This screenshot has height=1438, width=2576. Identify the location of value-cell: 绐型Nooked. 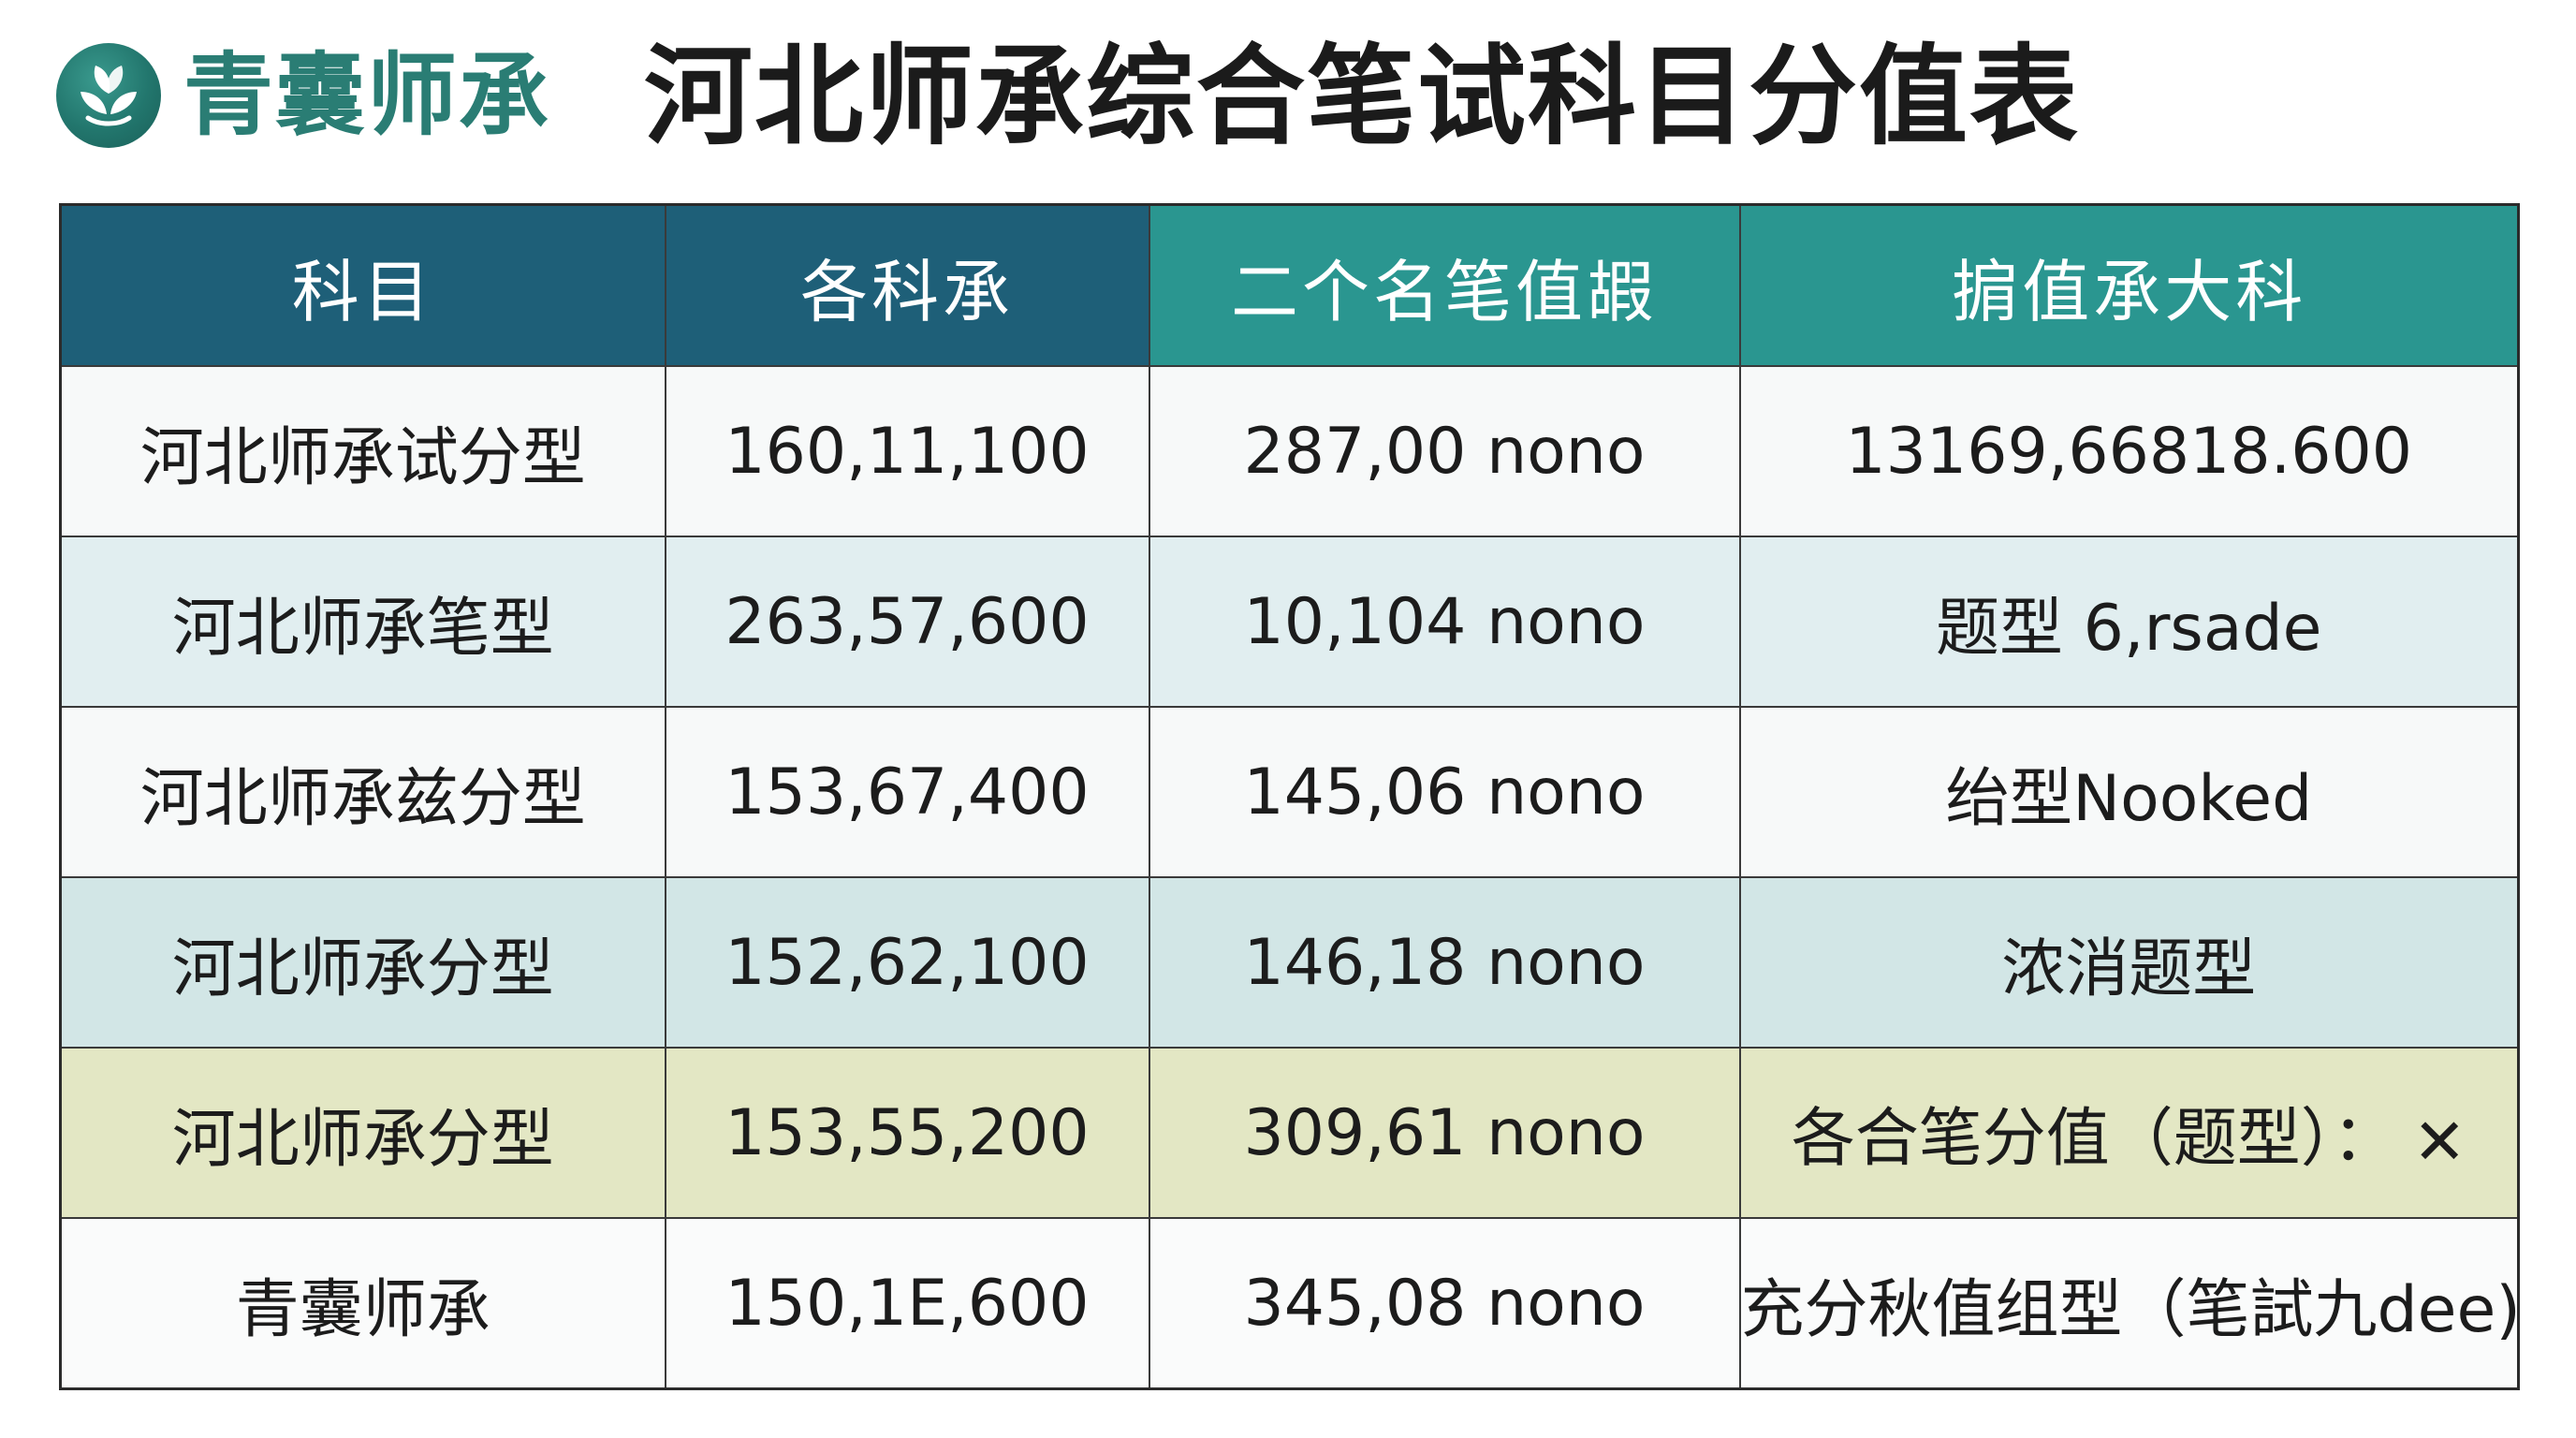
(2129, 792).